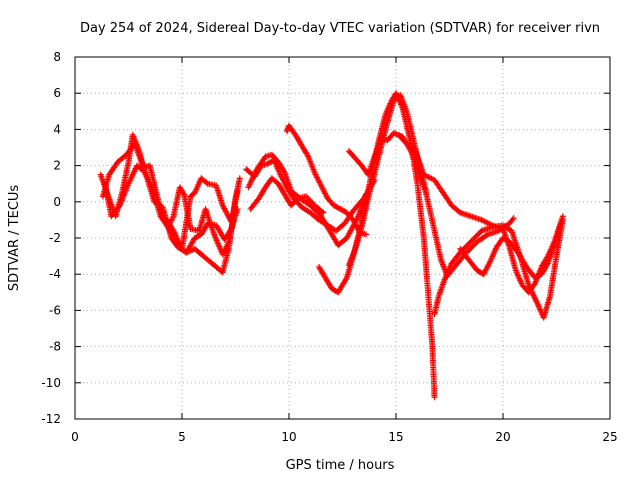 The height and width of the screenshot is (480, 640). Describe the element at coordinates (288, 437) in the screenshot. I see `x-tick-label: 10` at that location.